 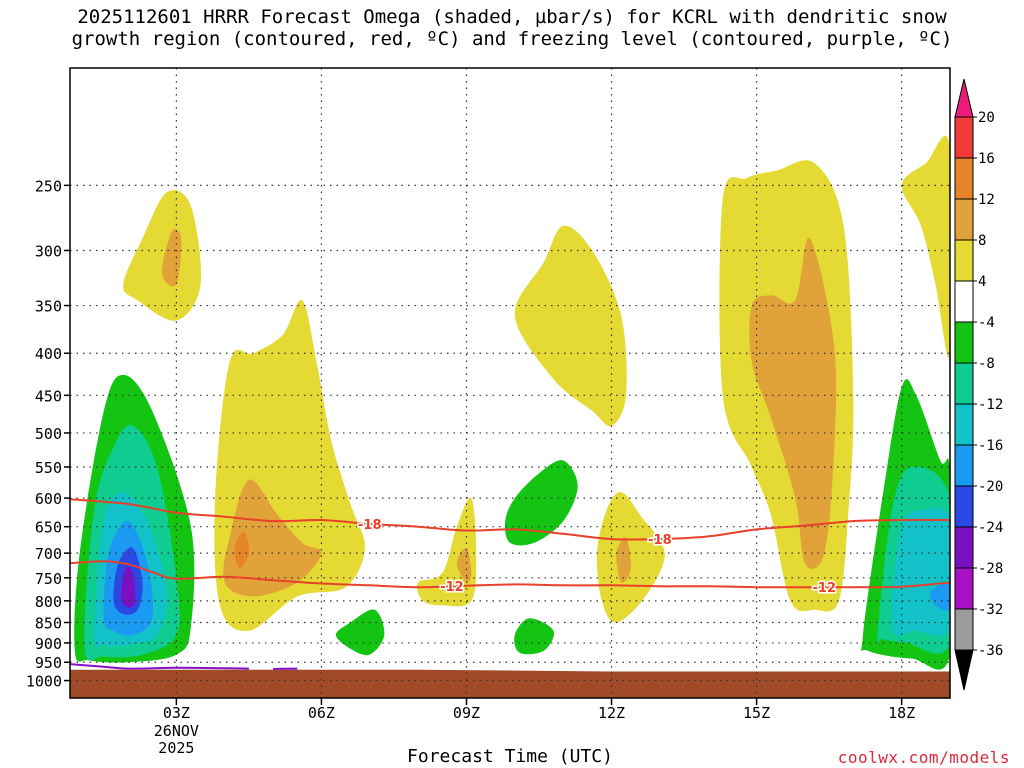 I want to click on y-tick-label-300: 300, so click(x=48, y=251).